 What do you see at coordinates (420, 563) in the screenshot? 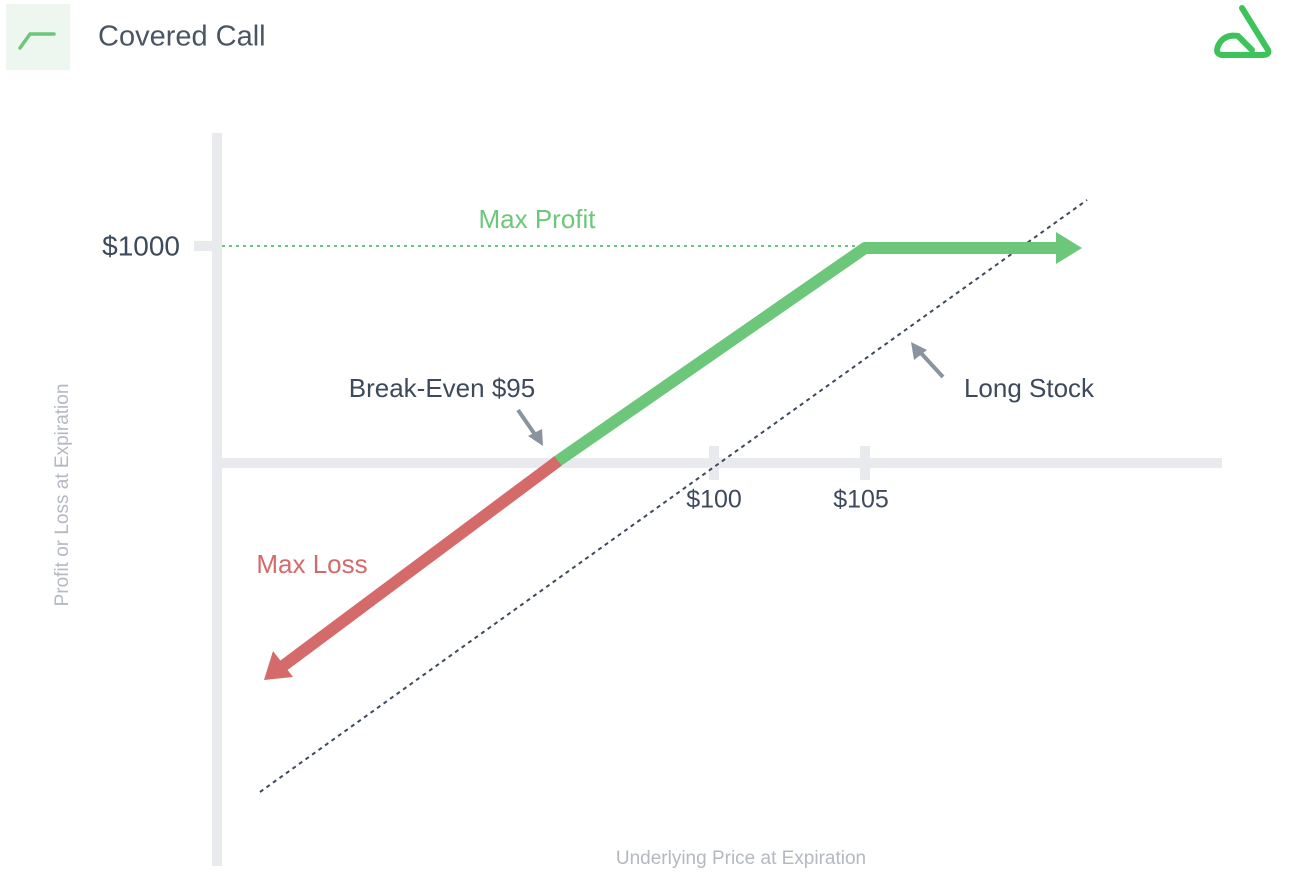
I see `loss-line` at bounding box center [420, 563].